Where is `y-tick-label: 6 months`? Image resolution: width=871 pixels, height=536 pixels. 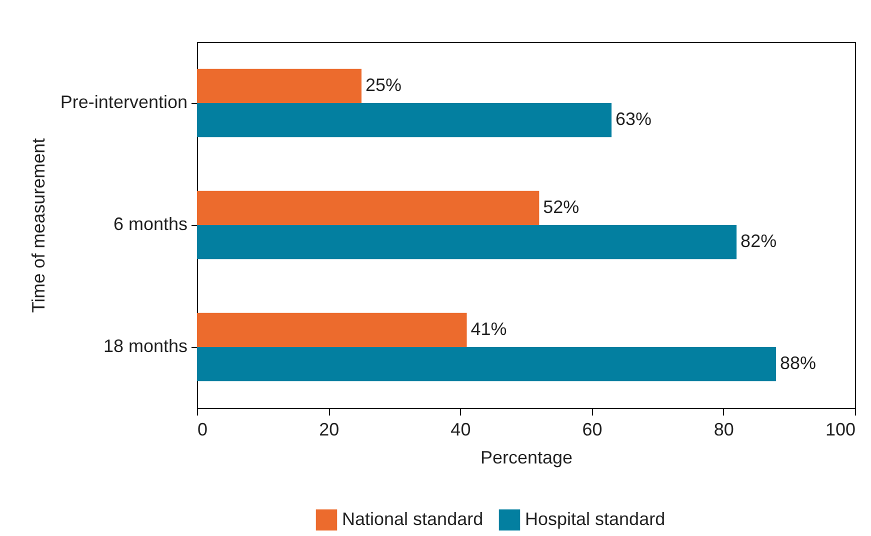
y-tick-label: 6 months is located at coordinates (150, 224).